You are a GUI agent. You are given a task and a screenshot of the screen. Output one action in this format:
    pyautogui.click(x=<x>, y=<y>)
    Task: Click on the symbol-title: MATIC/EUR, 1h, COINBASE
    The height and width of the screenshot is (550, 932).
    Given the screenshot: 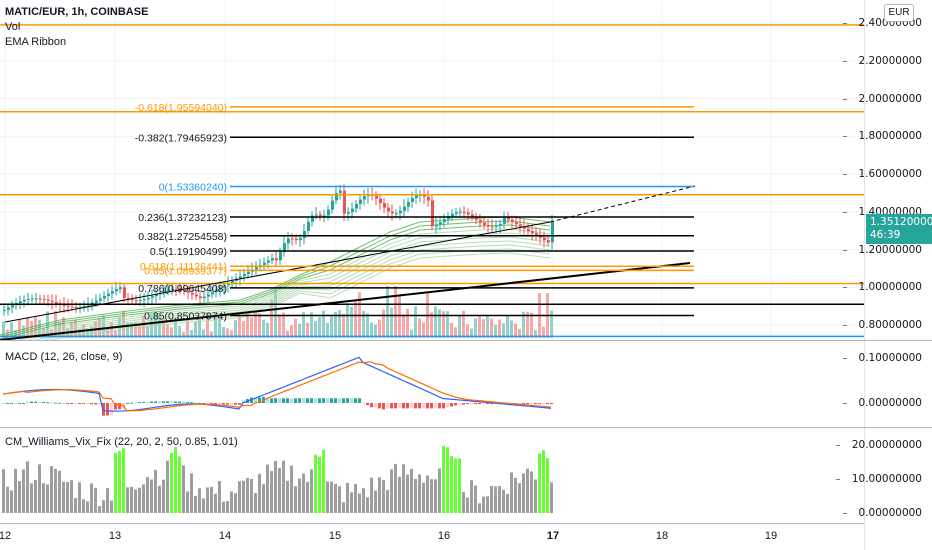 What is the action you would take?
    pyautogui.click(x=77, y=12)
    